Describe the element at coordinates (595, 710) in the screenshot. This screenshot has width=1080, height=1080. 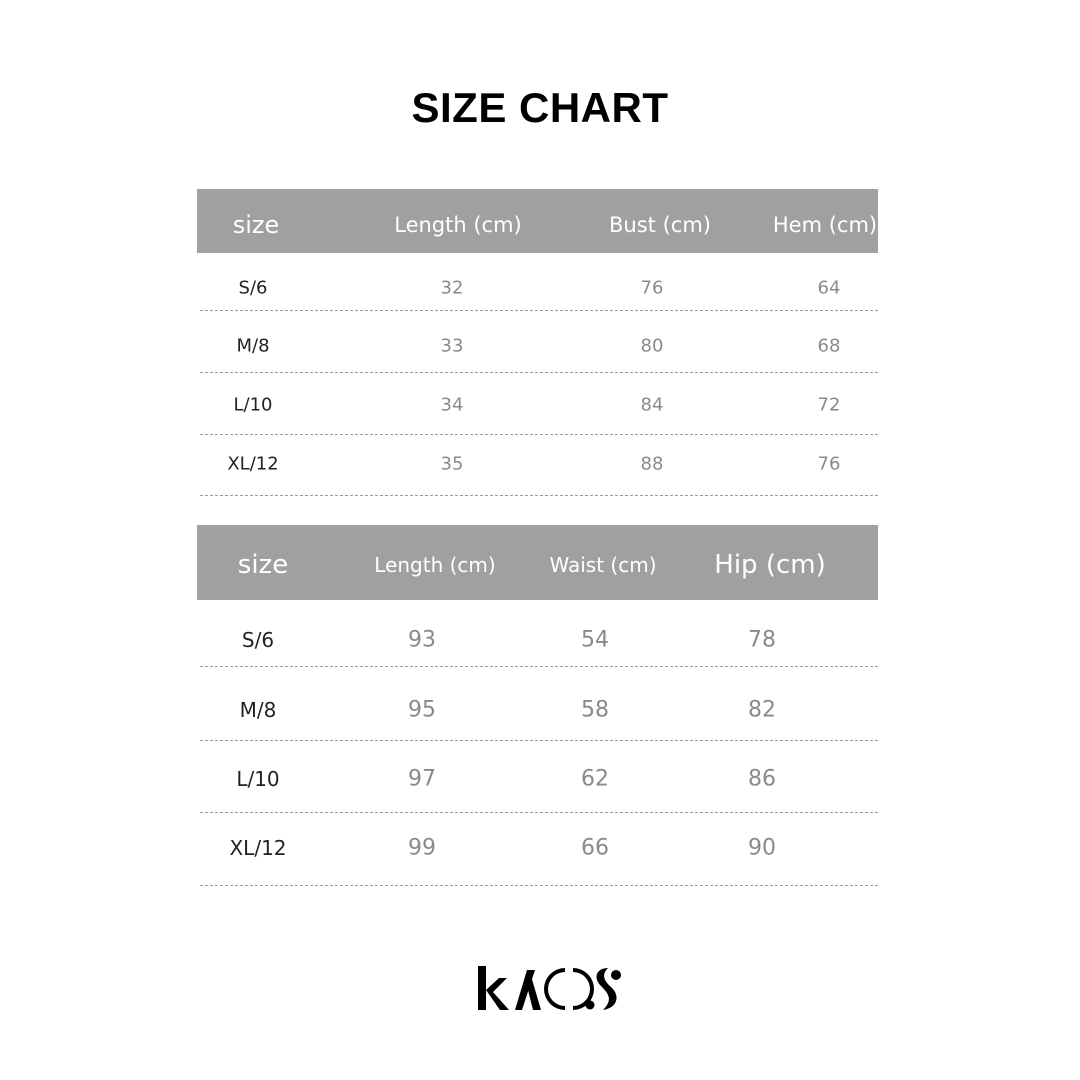
I see `table-cell: 58` at that location.